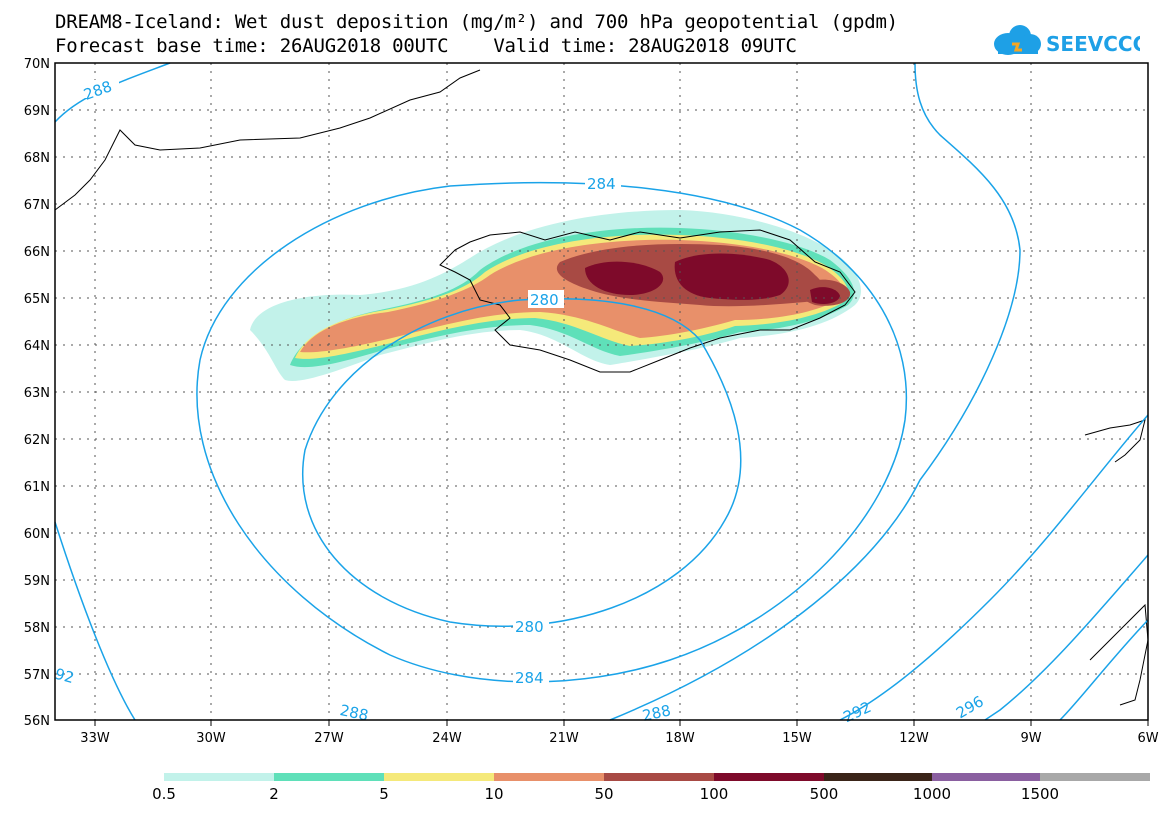 The image size is (1175, 815). I want to click on lon-label: 6W, so click(1147, 738).